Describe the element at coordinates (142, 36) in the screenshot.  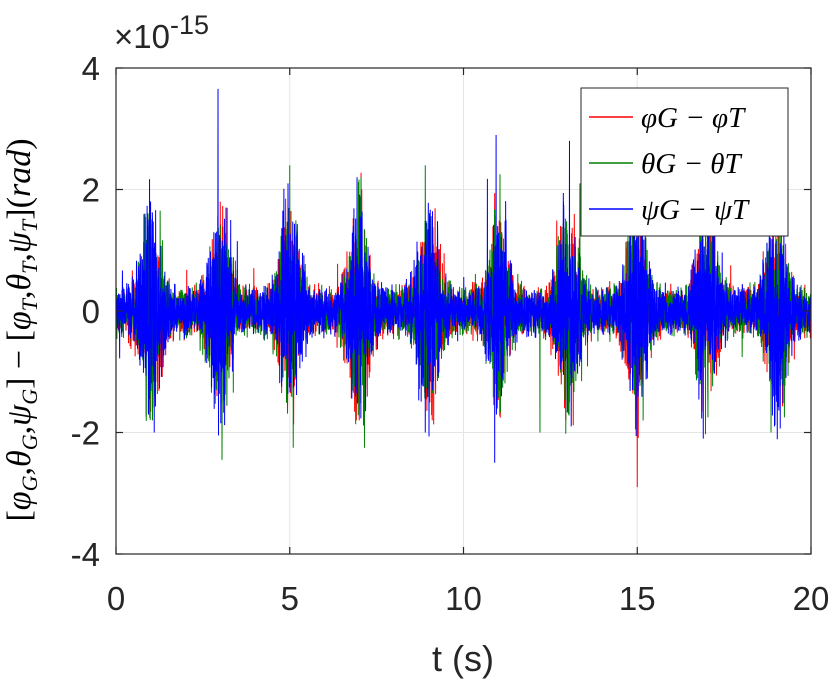
I see `y-exponent-base: ×10` at that location.